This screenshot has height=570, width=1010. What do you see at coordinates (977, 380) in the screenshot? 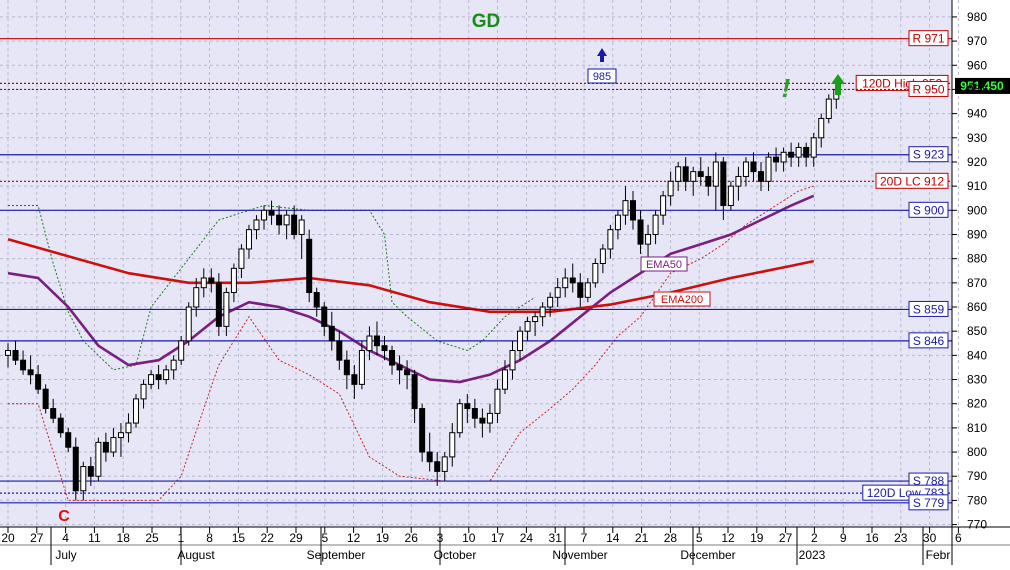
I see `y-tick-label: 830` at bounding box center [977, 380].